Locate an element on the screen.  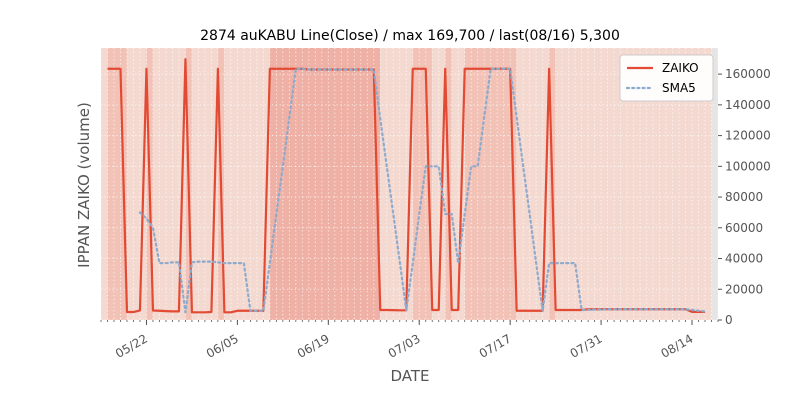
y-axis-label: IPPAN ZAIKO (volume) is located at coordinates (84, 185).